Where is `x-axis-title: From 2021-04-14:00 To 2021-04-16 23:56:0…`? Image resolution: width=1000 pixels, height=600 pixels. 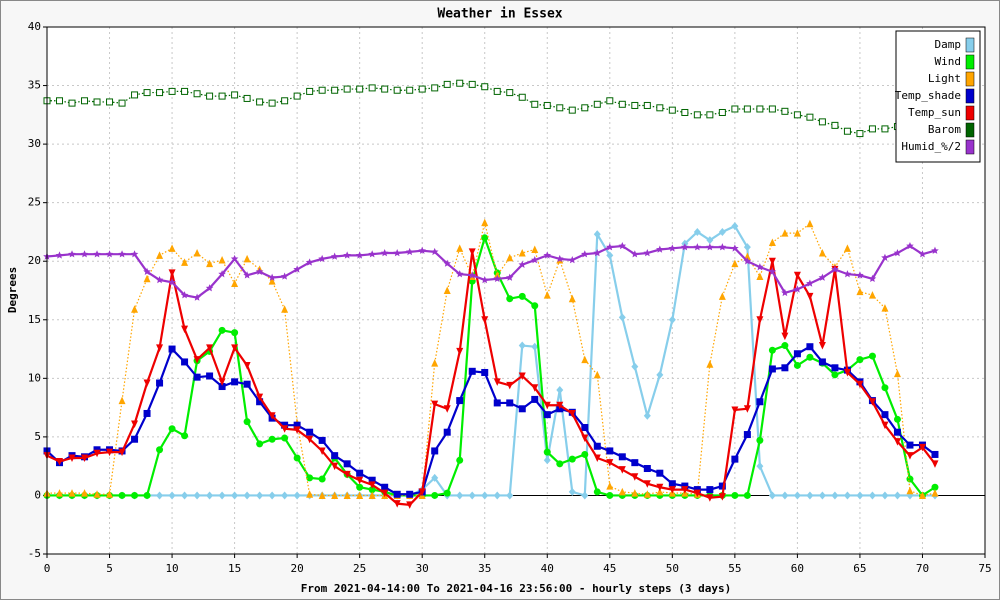
x-axis-title: From 2021-04-14:00 To 2021-04-16 23:56:0… is located at coordinates (516, 588).